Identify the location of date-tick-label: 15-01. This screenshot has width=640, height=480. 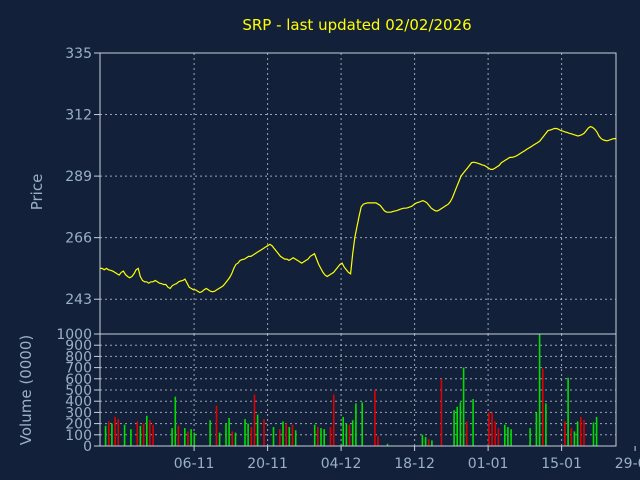
(561, 464).